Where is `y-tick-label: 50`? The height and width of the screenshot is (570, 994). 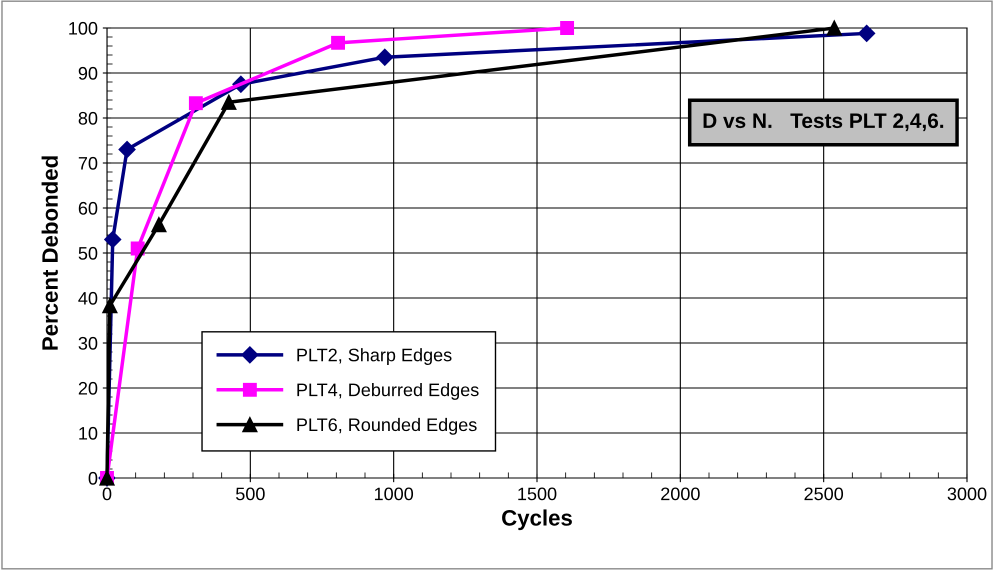 y-tick-label: 50 is located at coordinates (88, 253).